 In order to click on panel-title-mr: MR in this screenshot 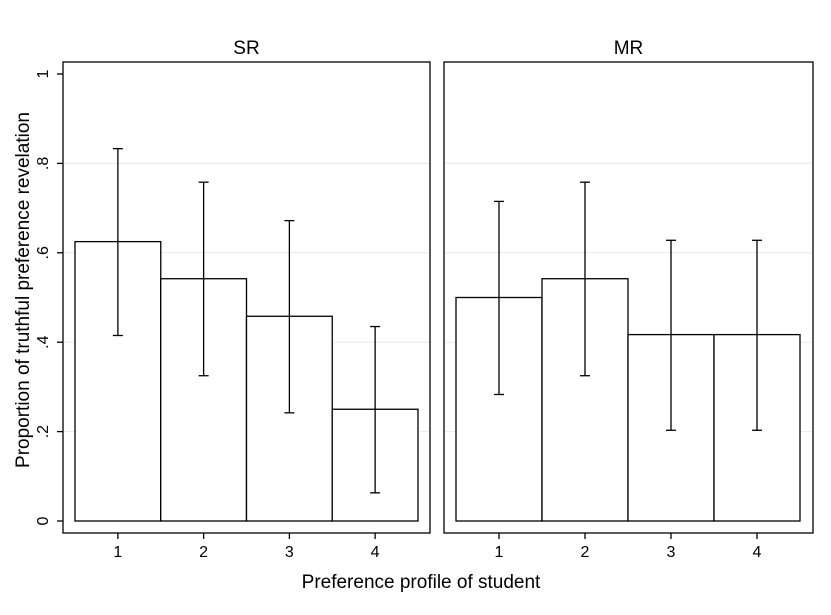, I will do `click(629, 48)`.